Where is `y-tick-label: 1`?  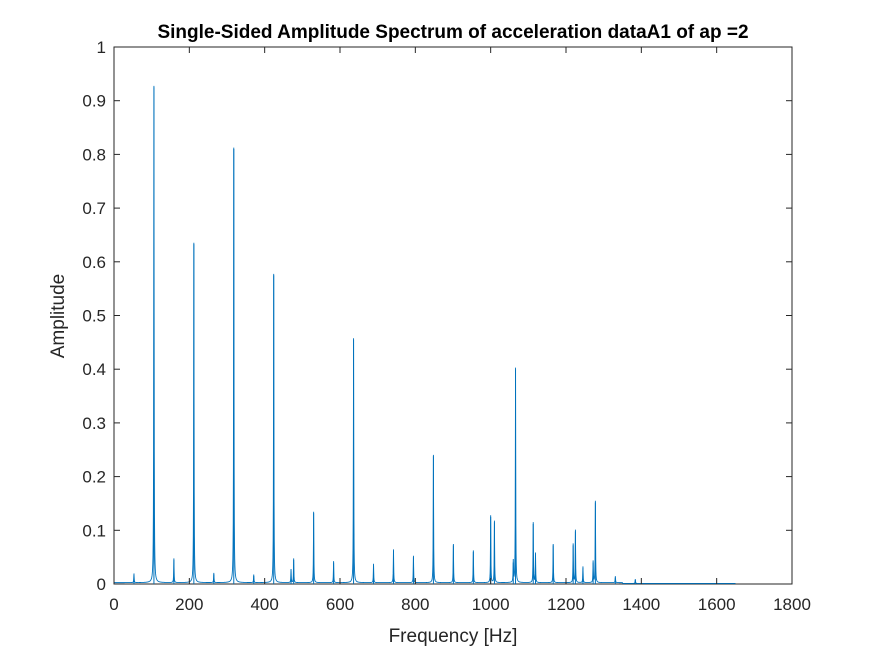
y-tick-label: 1 is located at coordinates (101, 47).